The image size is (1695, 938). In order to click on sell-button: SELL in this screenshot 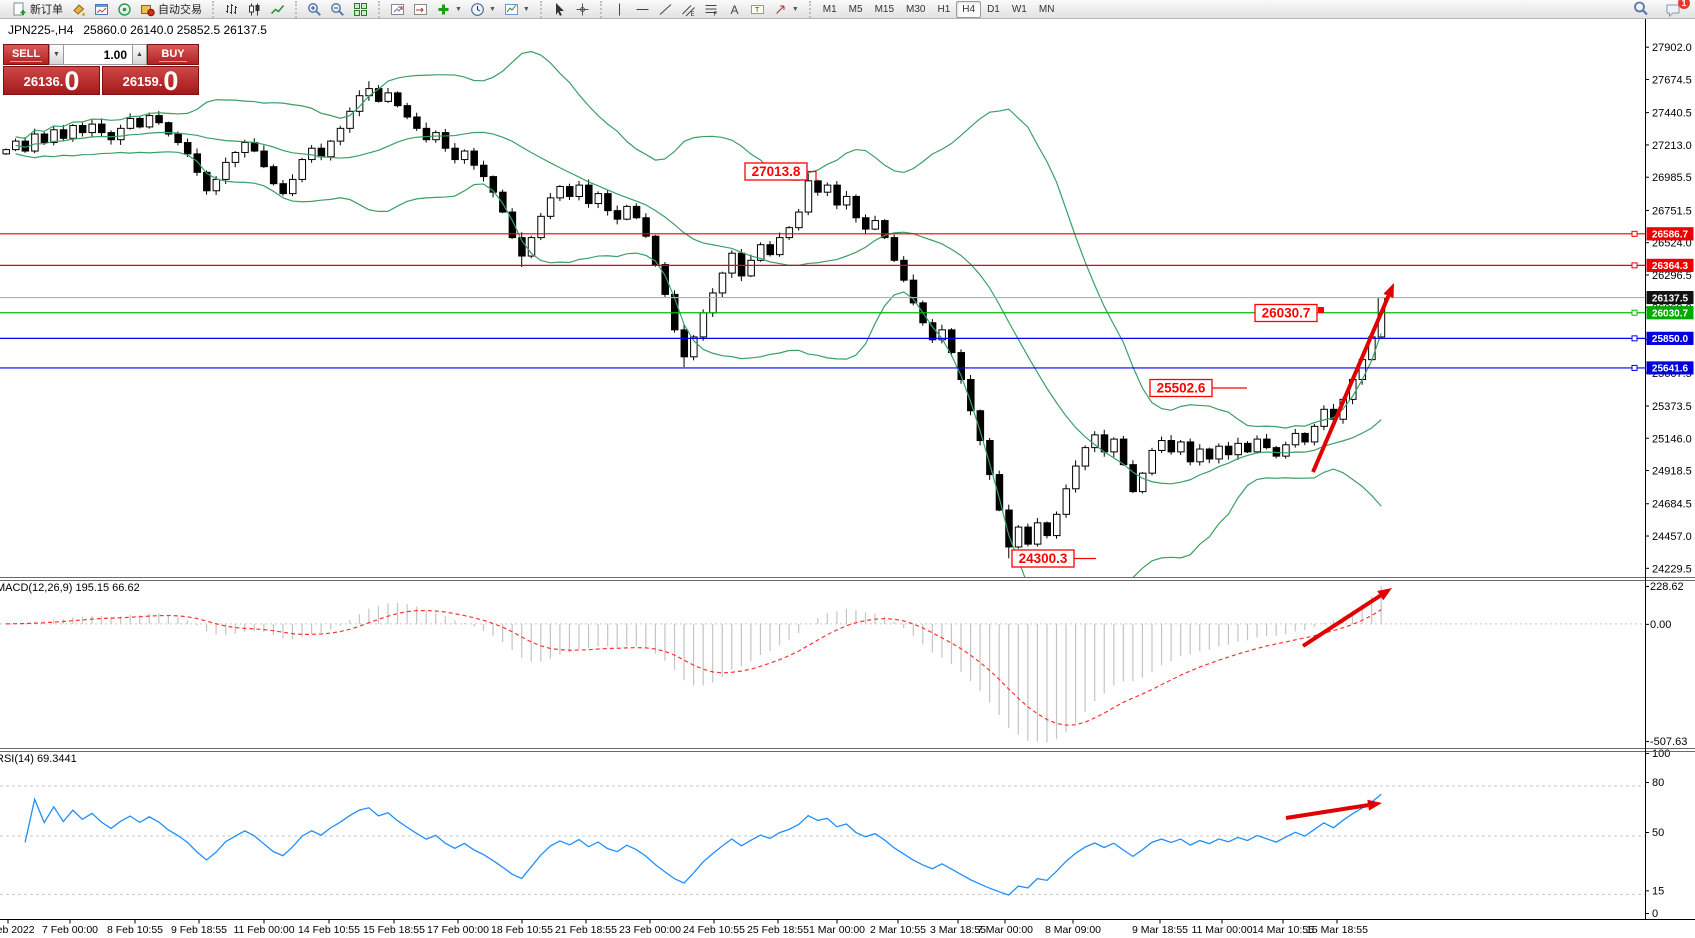, I will do `click(26, 54)`.